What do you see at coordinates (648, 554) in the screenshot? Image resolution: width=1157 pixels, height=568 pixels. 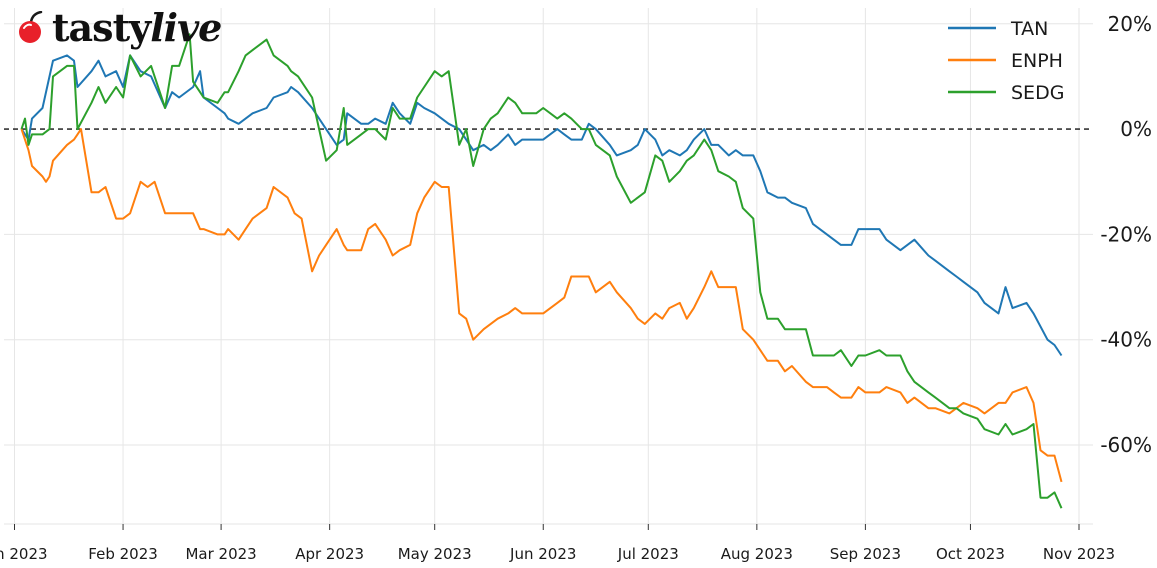 I see `x-tick-label: Jul 2023` at bounding box center [648, 554].